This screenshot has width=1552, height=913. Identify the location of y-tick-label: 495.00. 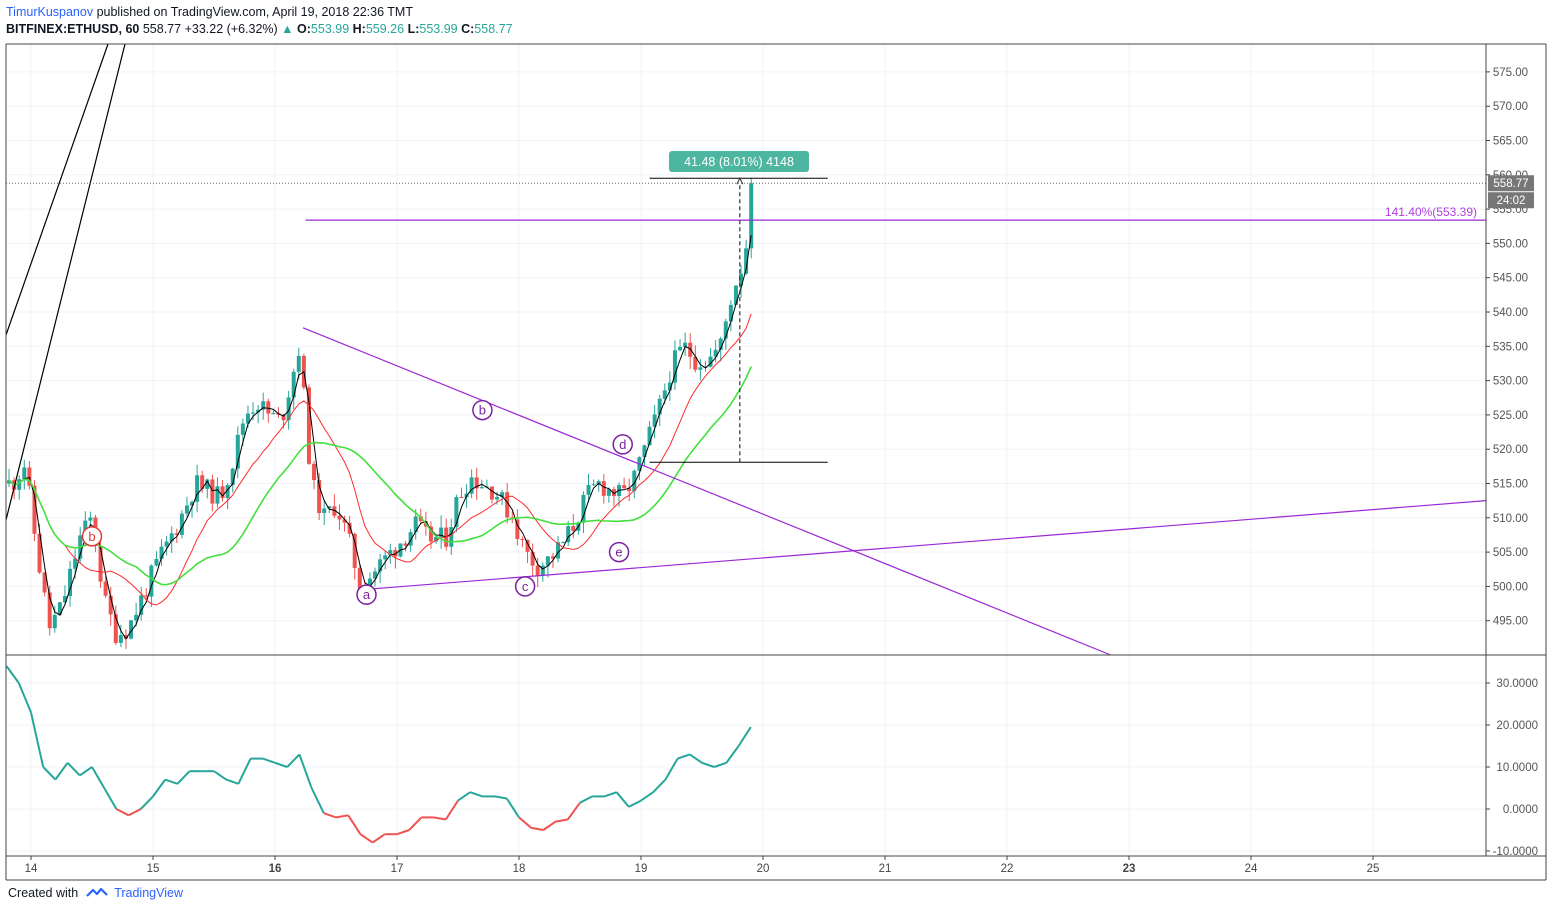
(1510, 622).